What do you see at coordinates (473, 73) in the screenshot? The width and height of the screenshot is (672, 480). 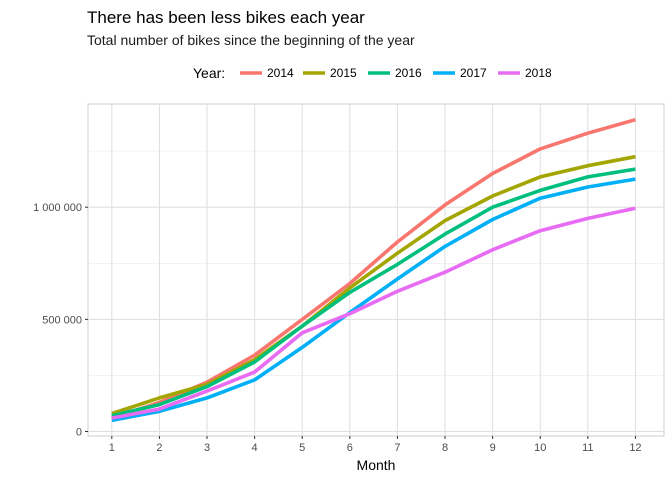 I see `legend-label-2017: 2017` at bounding box center [473, 73].